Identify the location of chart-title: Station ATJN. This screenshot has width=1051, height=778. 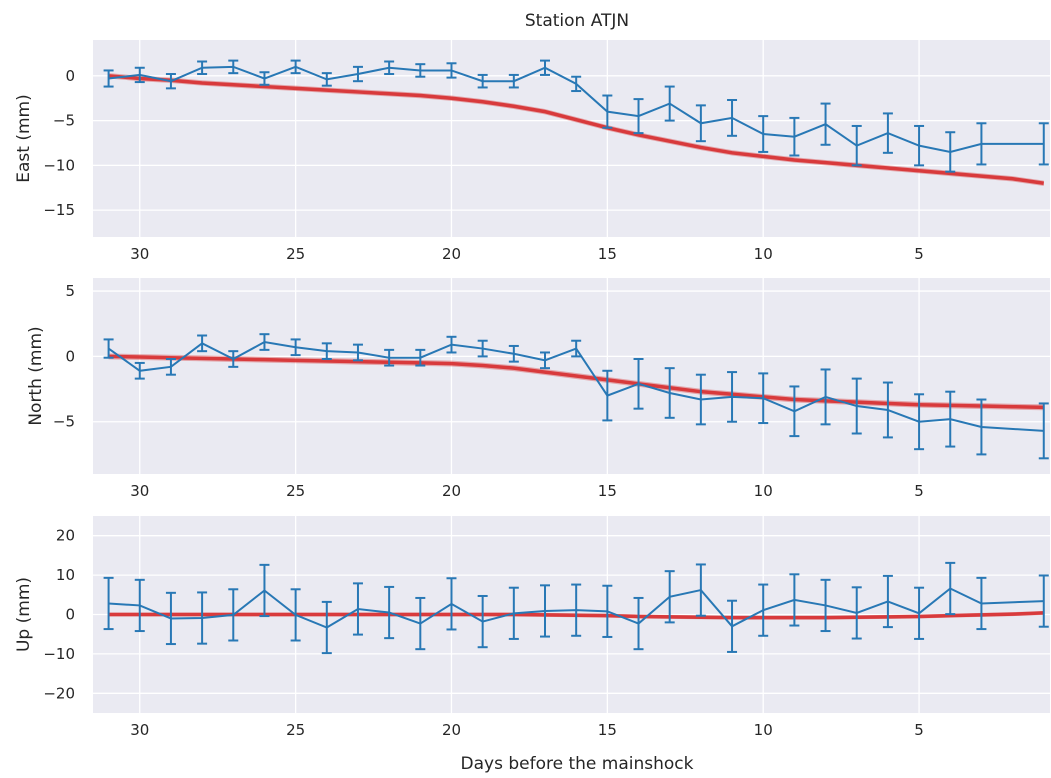
(577, 21).